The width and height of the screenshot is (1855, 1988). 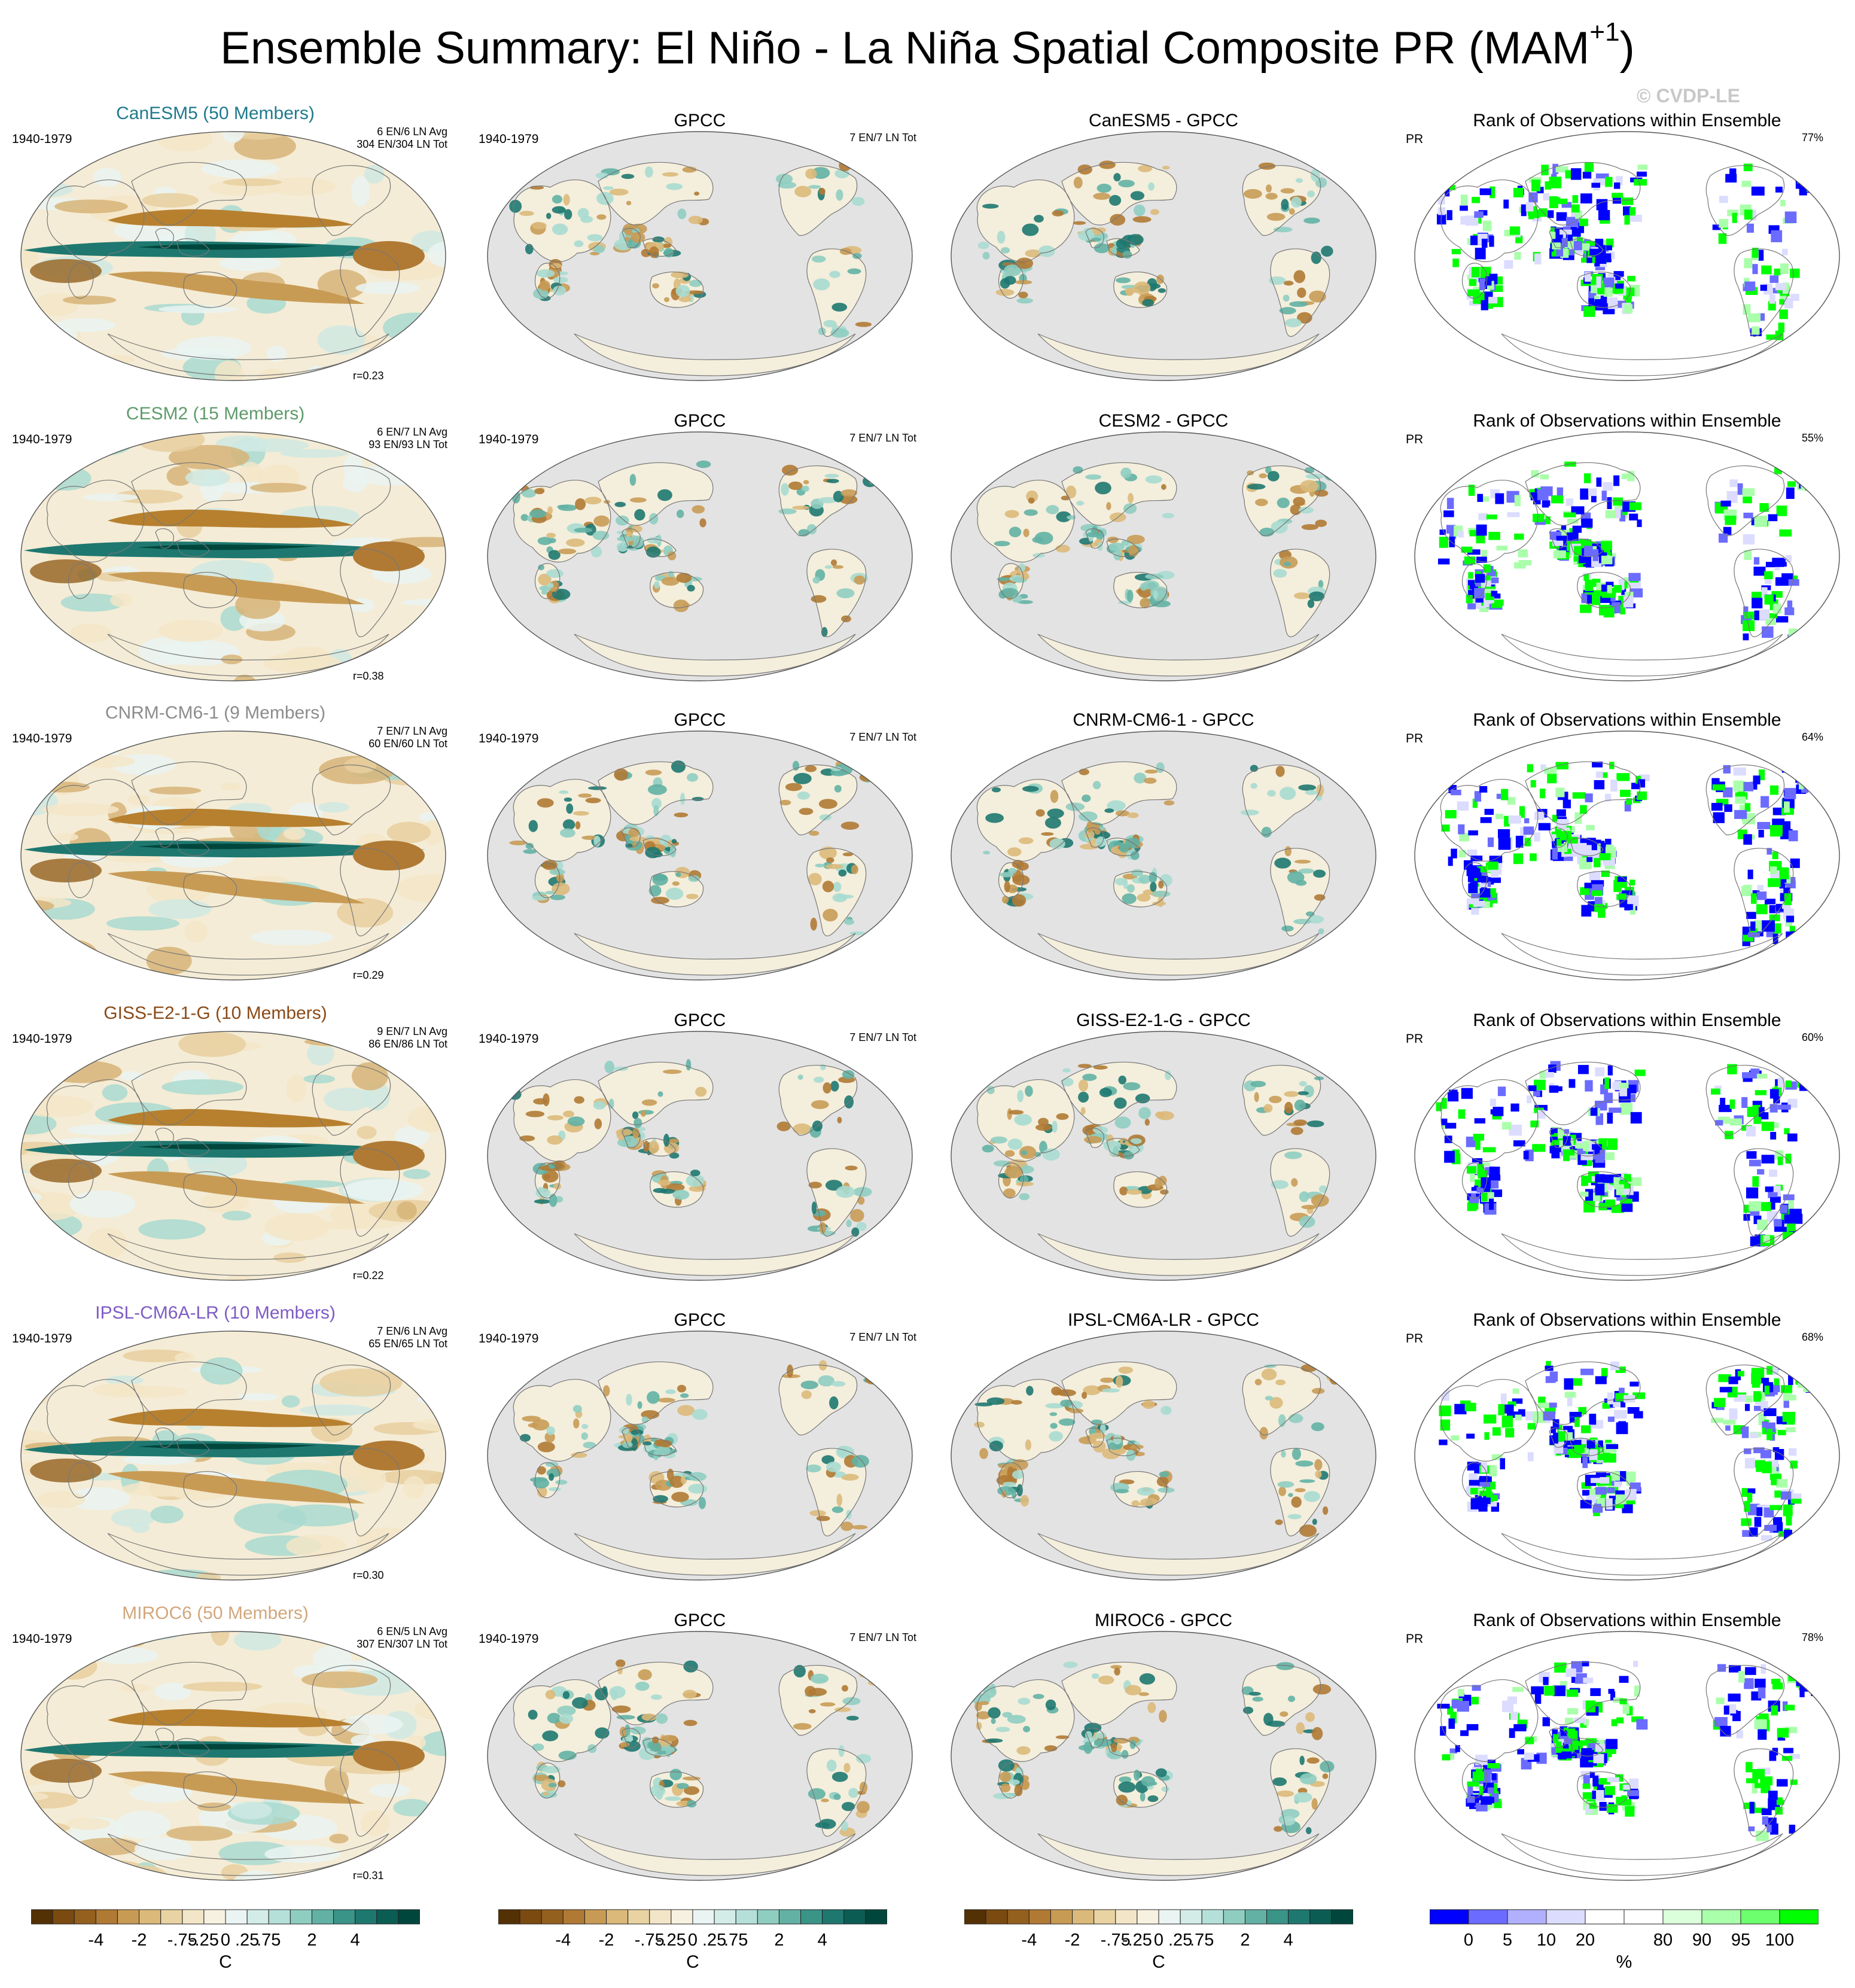 I want to click on event-counts: 9 EN/7 LN Avg 86 EN/86 LN Tot, so click(x=407, y=1037).